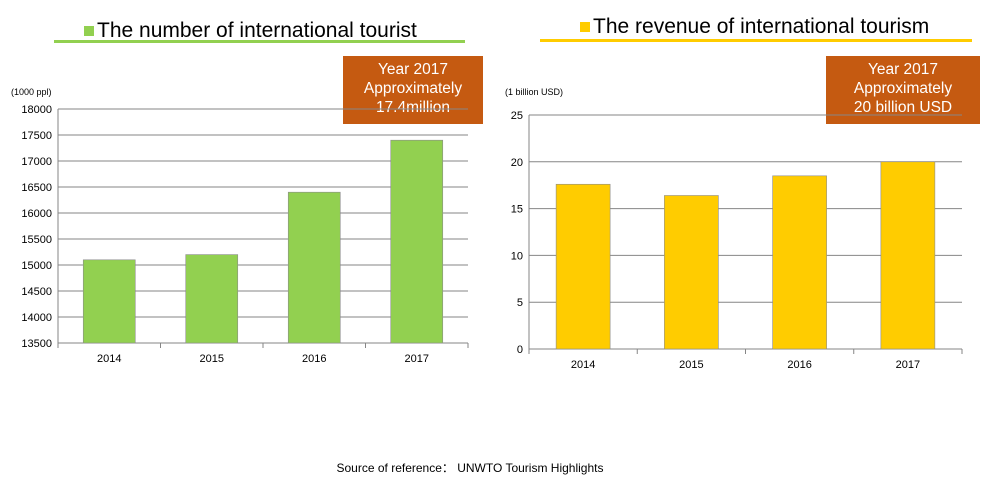 This screenshot has height=480, width=1000. Describe the element at coordinates (36, 214) in the screenshot. I see `y-tick-label: 16000` at that location.